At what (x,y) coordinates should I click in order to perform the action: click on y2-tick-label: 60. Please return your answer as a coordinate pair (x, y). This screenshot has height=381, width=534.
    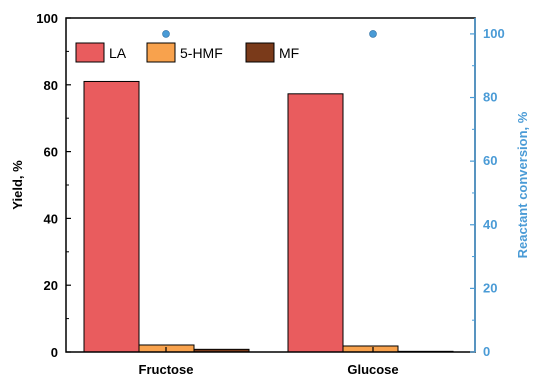
    Looking at the image, I should click on (490, 160).